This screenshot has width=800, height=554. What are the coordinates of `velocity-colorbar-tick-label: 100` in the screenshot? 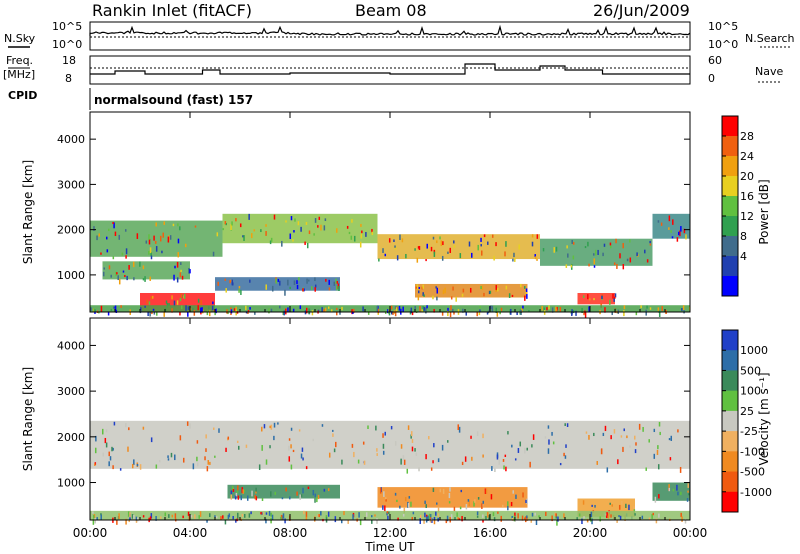 It's located at (750, 391).